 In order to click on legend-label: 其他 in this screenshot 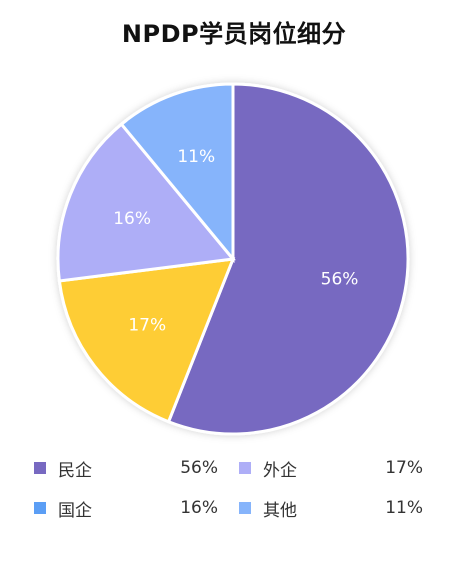, I will do `click(280, 510)`.